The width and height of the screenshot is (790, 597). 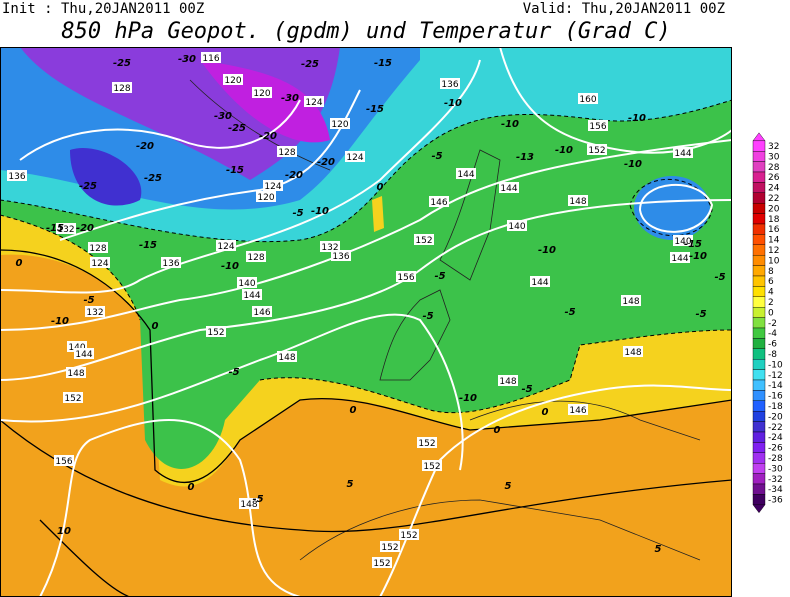 What do you see at coordinates (672, 208) in the screenshot?
I see `cold-pool` at bounding box center [672, 208].